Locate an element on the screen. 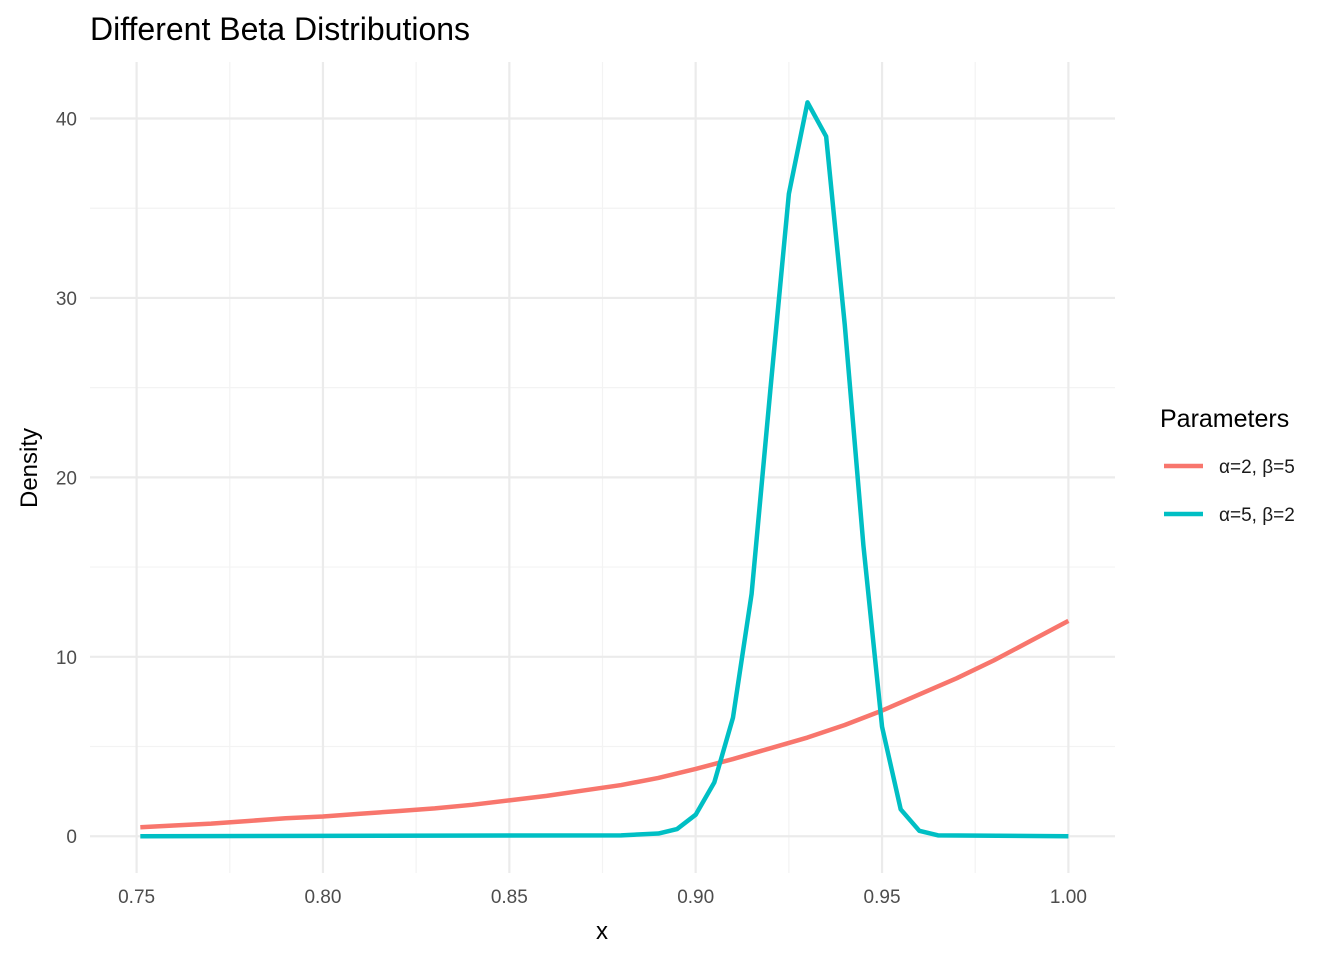 Image resolution: width=1344 pixels, height=960 pixels. x-tick-label: 0.75 is located at coordinates (136, 897).